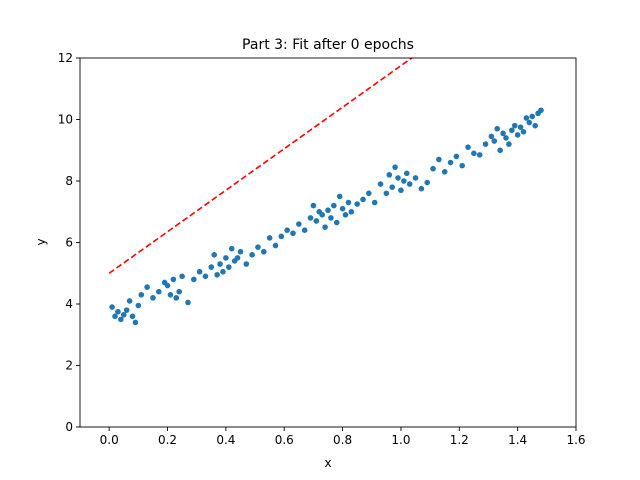 The height and width of the screenshot is (480, 640). I want to click on x-tick-label: 0.6, so click(284, 440).